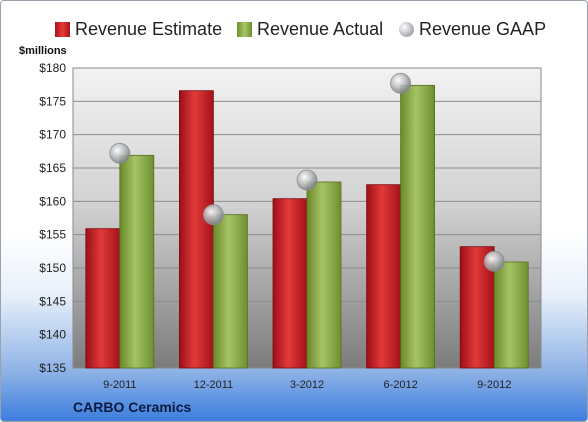  What do you see at coordinates (406, 29) in the screenshot?
I see `legend-swatch-gaap` at bounding box center [406, 29].